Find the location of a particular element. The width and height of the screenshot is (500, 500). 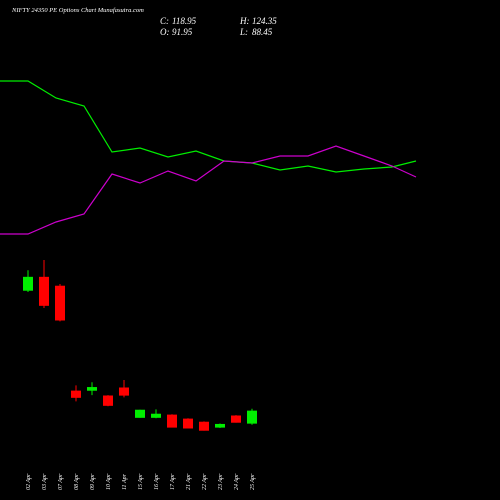

x-tick-label: 03 Apr is located at coordinates (45, 481).